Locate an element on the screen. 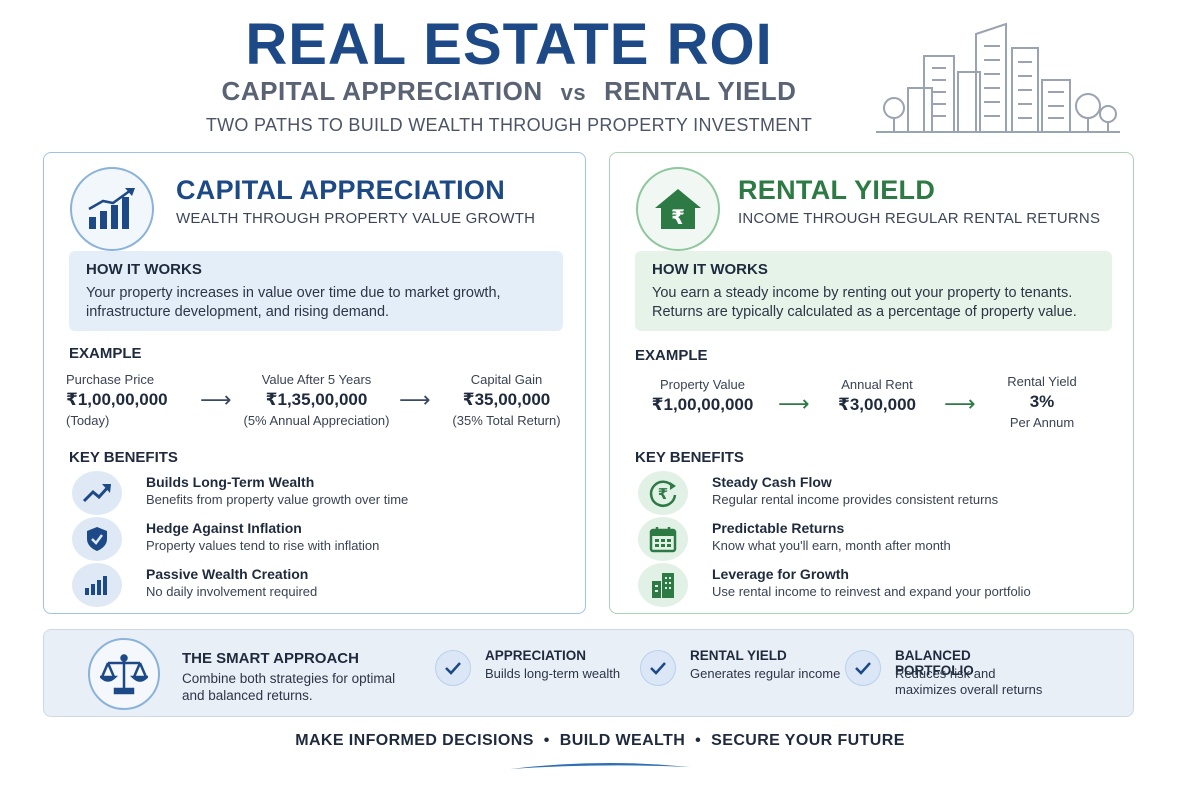  city-skyline-icon is located at coordinates (998, 77).